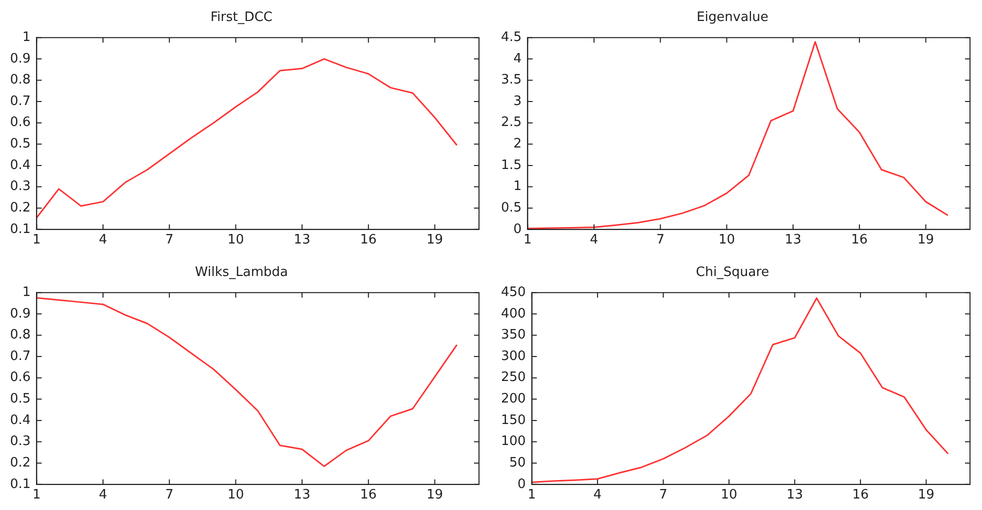 This screenshot has width=982, height=510. What do you see at coordinates (513, 420) in the screenshot?
I see `y-tick-label: 150` at bounding box center [513, 420].